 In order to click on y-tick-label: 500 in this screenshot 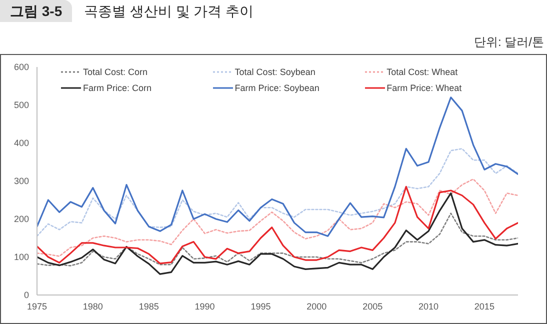, I will do `click(21, 105)`.